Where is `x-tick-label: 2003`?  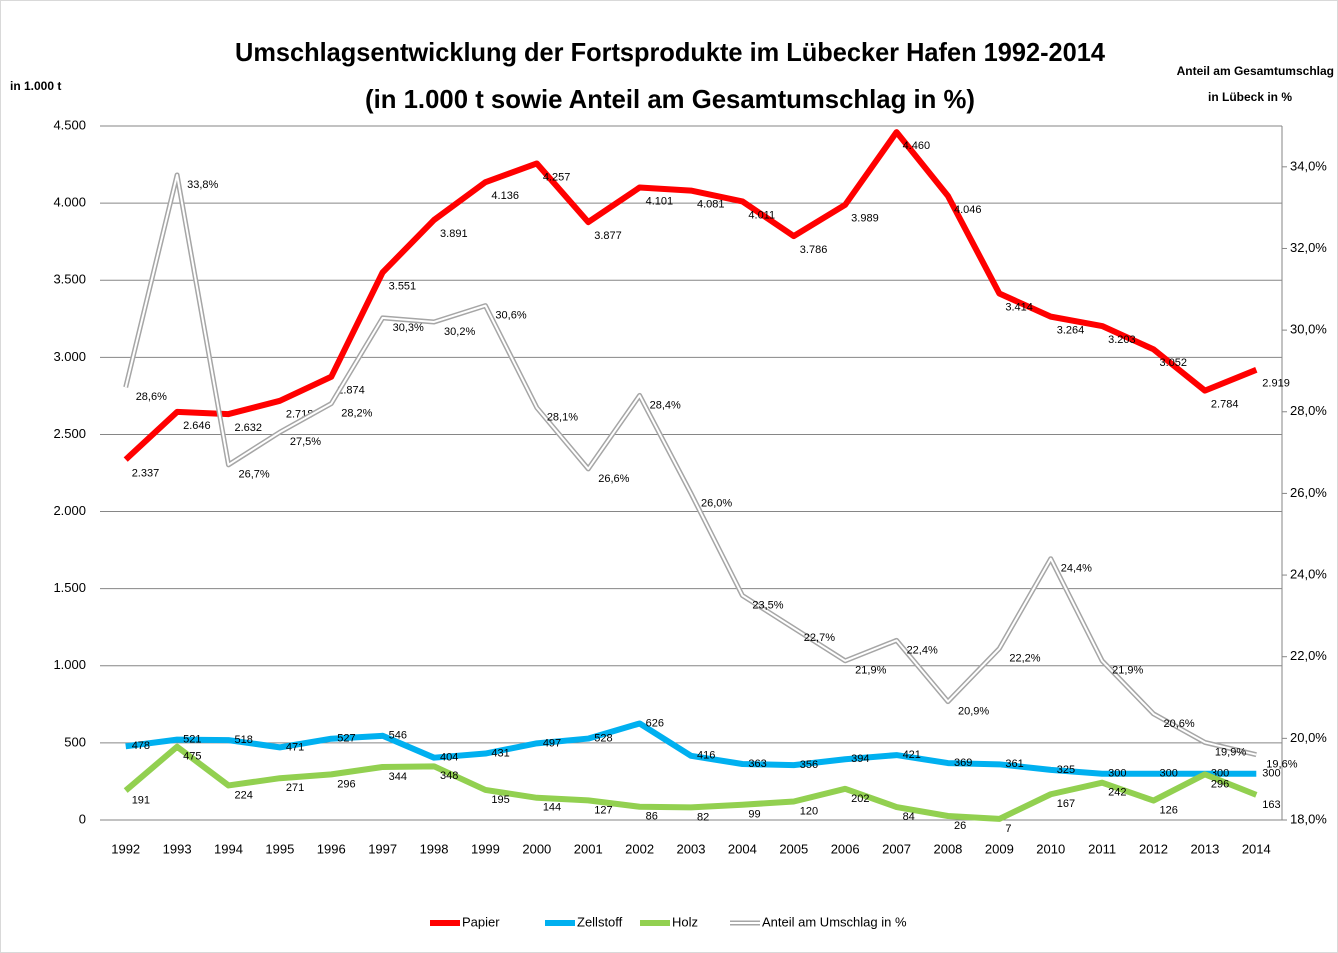 x-tick-label: 2003 is located at coordinates (691, 848).